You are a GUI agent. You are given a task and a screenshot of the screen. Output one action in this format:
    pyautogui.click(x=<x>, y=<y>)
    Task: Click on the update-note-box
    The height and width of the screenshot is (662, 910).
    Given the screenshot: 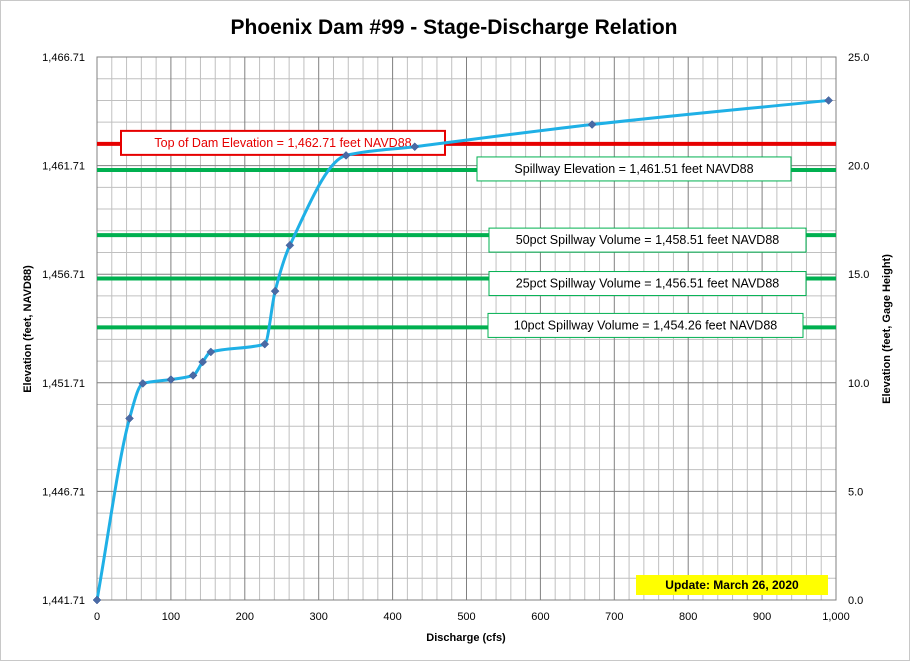 What is the action you would take?
    pyautogui.click(x=732, y=585)
    